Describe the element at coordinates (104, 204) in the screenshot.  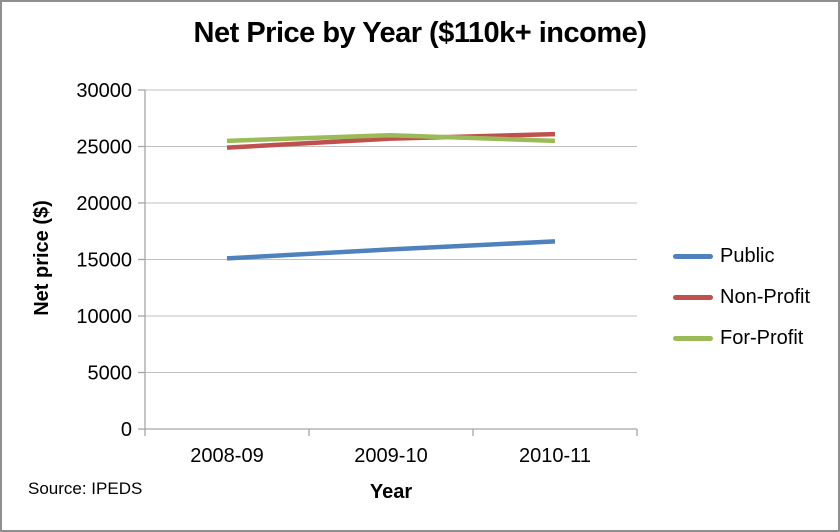
I see `y-tick-label: 20000` at that location.